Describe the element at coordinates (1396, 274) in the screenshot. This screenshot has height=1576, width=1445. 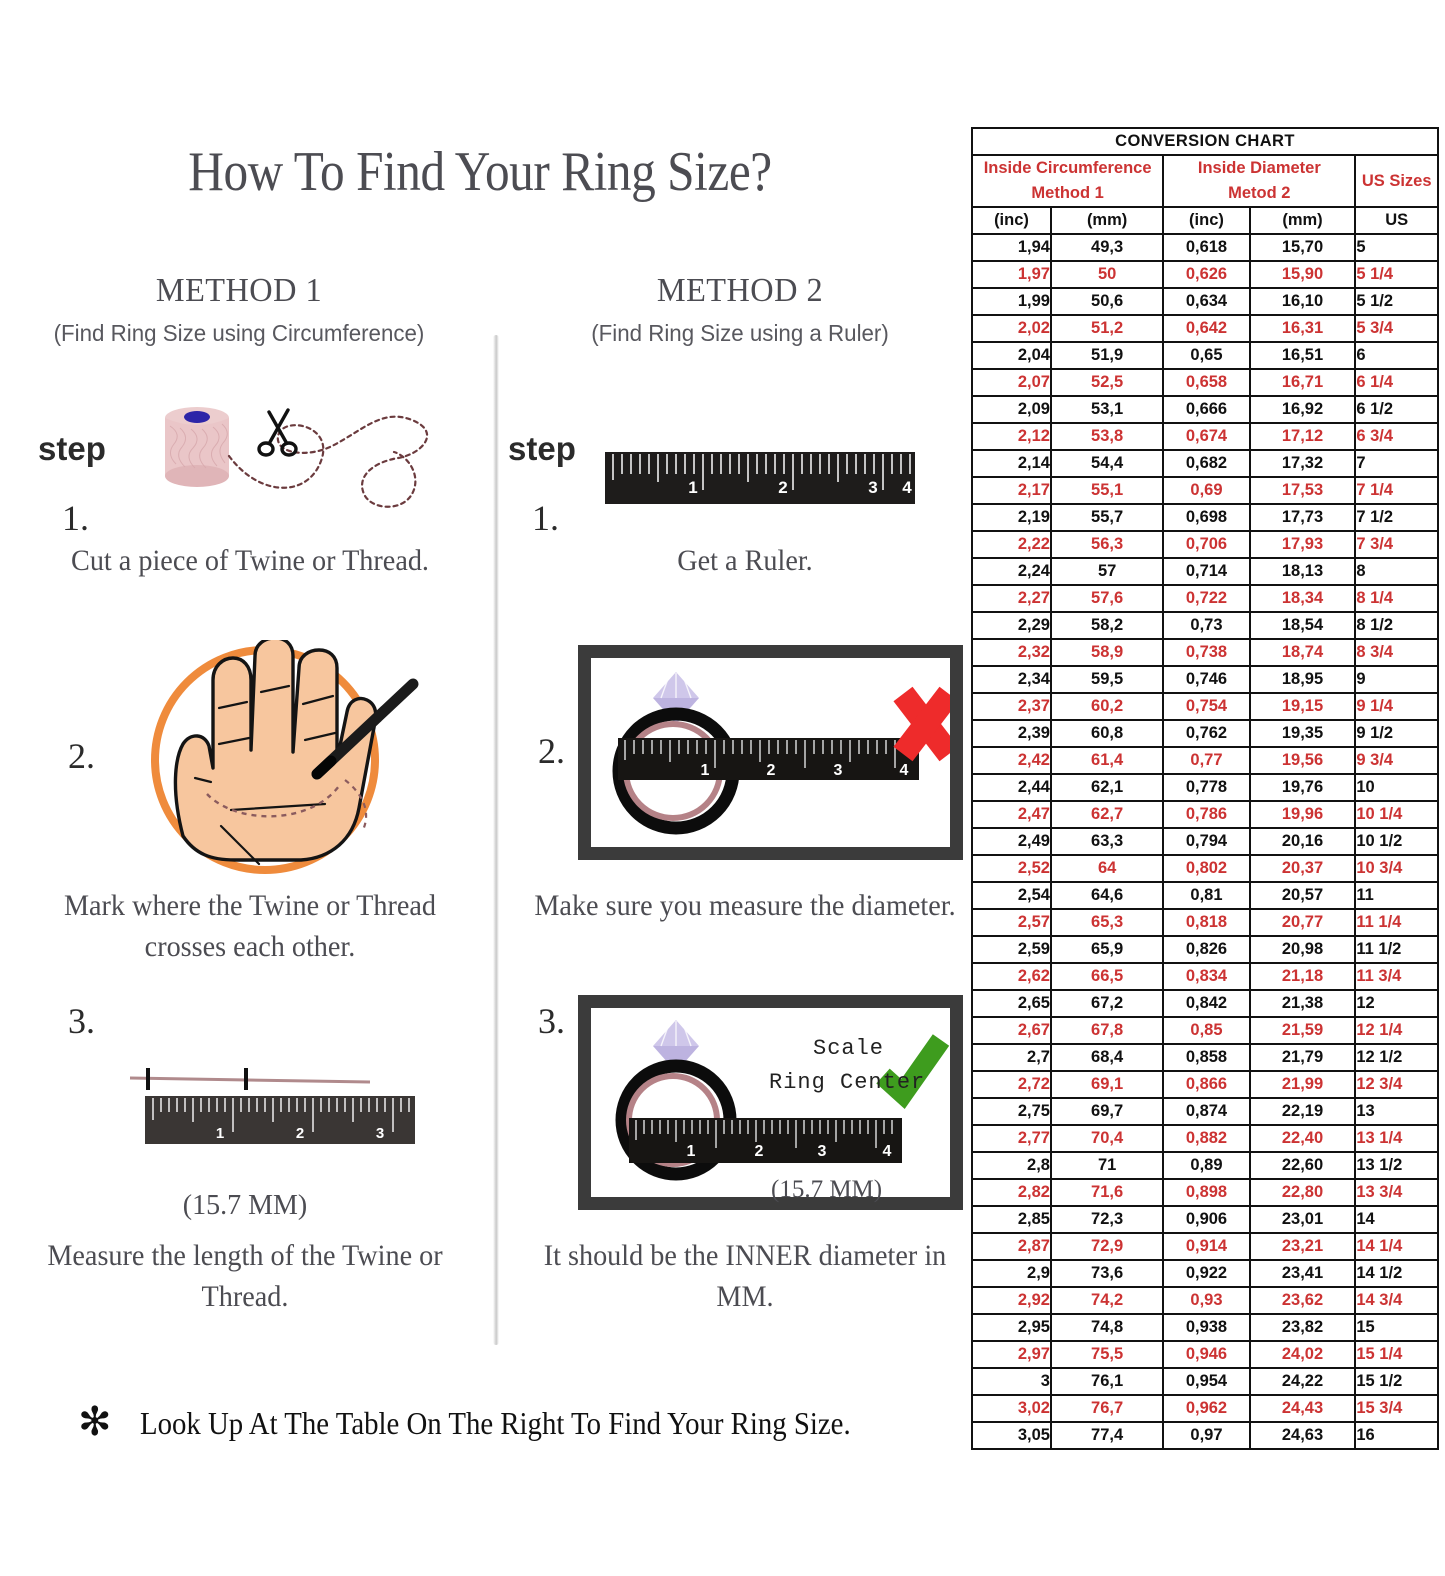
I see `table-cell: 5 1/4` at that location.